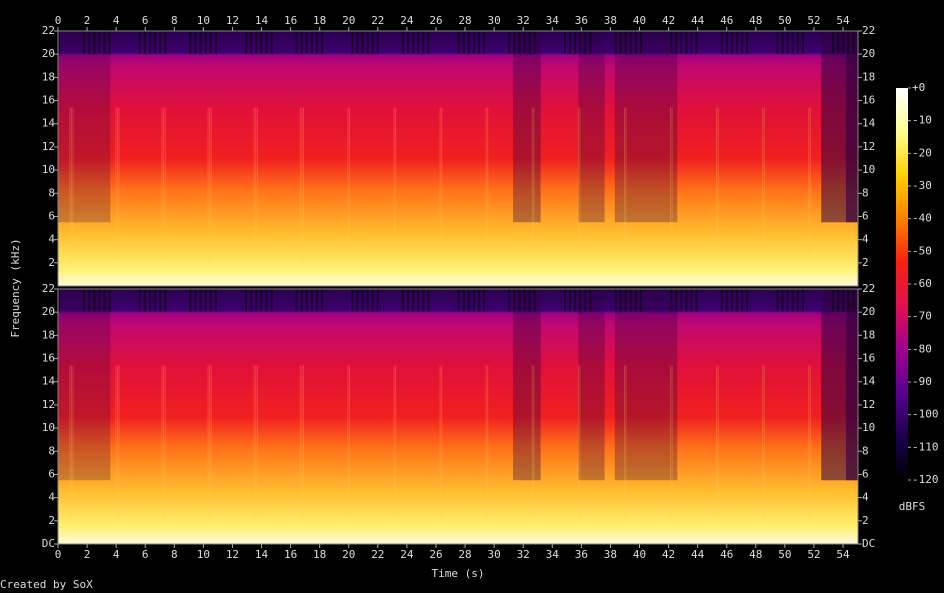 Image resolution: width=944 pixels, height=593 pixels. What do you see at coordinates (922, 120) in the screenshot?
I see `colorbar-tick-label: -10` at bounding box center [922, 120].